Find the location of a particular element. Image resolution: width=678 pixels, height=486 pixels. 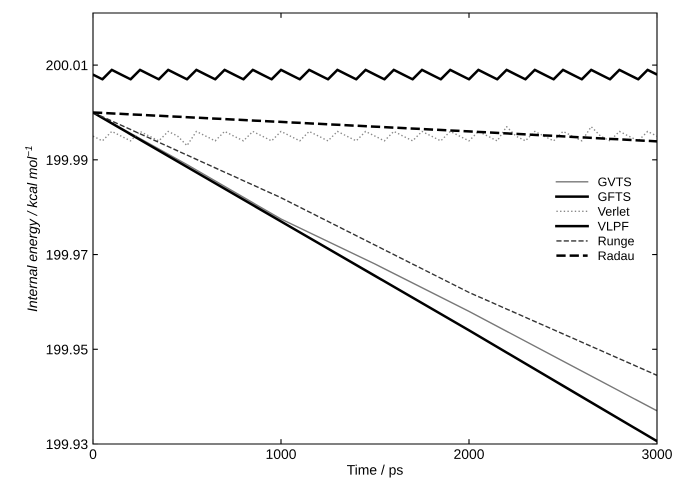

x-tick-label: 2000 is located at coordinates (469, 454).